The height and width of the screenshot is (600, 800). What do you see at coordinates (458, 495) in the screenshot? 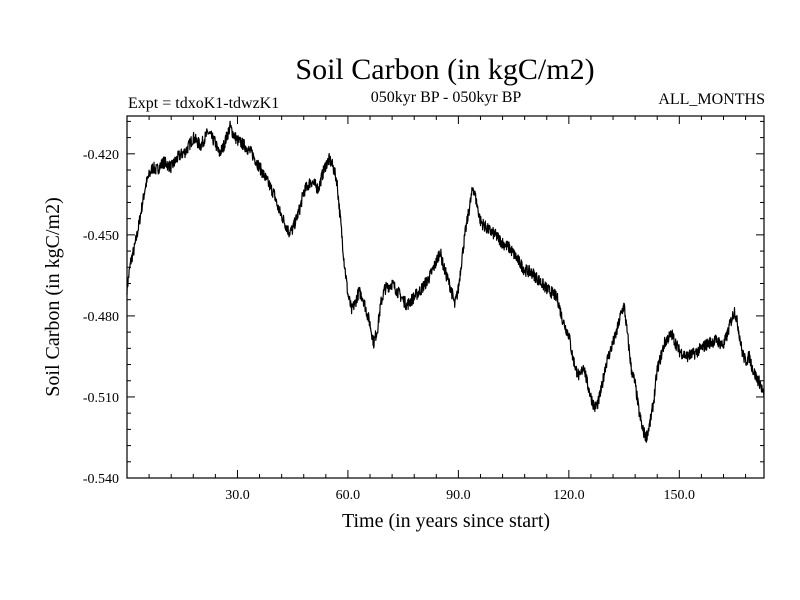
I see `x-tick-label: 90.0` at bounding box center [458, 495].